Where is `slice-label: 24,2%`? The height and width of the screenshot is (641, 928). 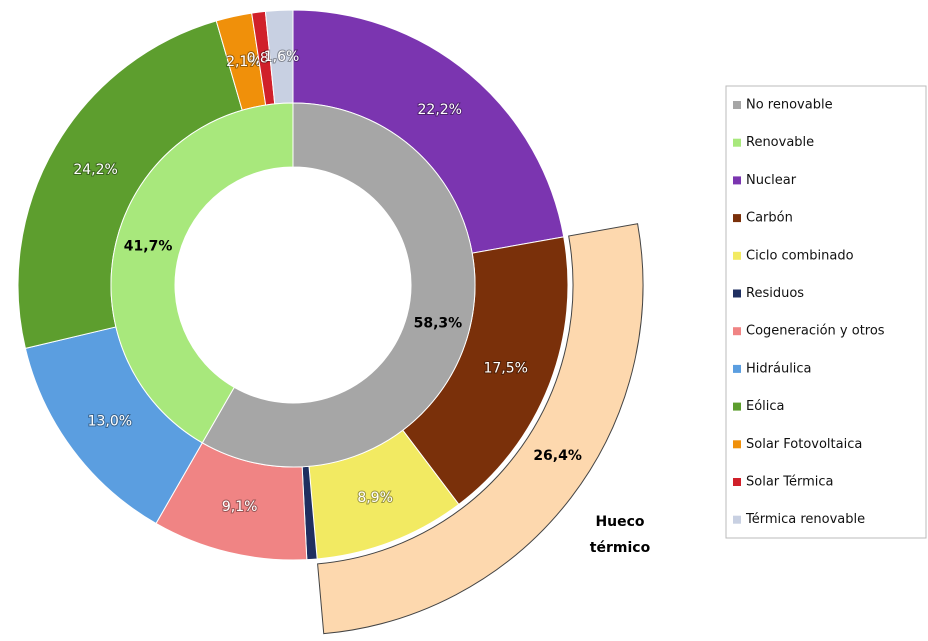
slice-label: 24,2% is located at coordinates (95, 170).